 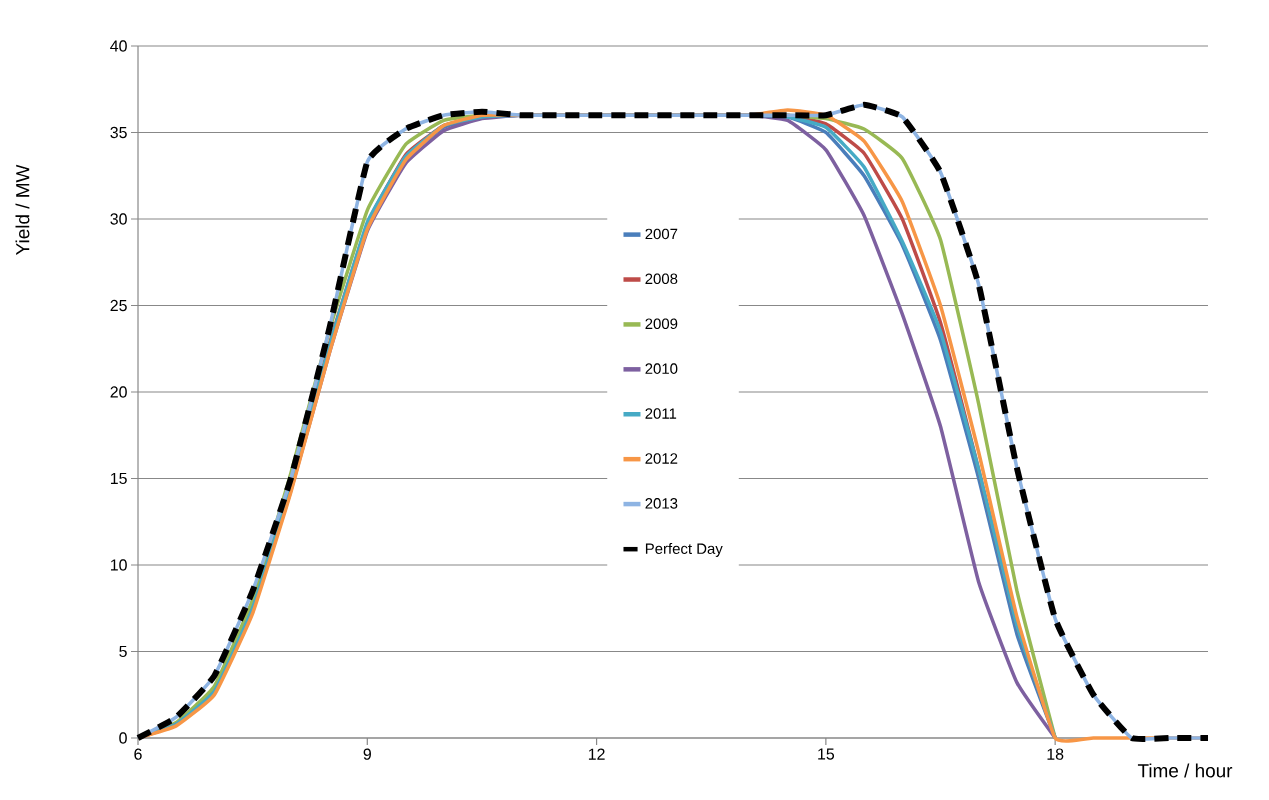 What do you see at coordinates (118, 565) in the screenshot?
I see `y-tick-label: 10` at bounding box center [118, 565].